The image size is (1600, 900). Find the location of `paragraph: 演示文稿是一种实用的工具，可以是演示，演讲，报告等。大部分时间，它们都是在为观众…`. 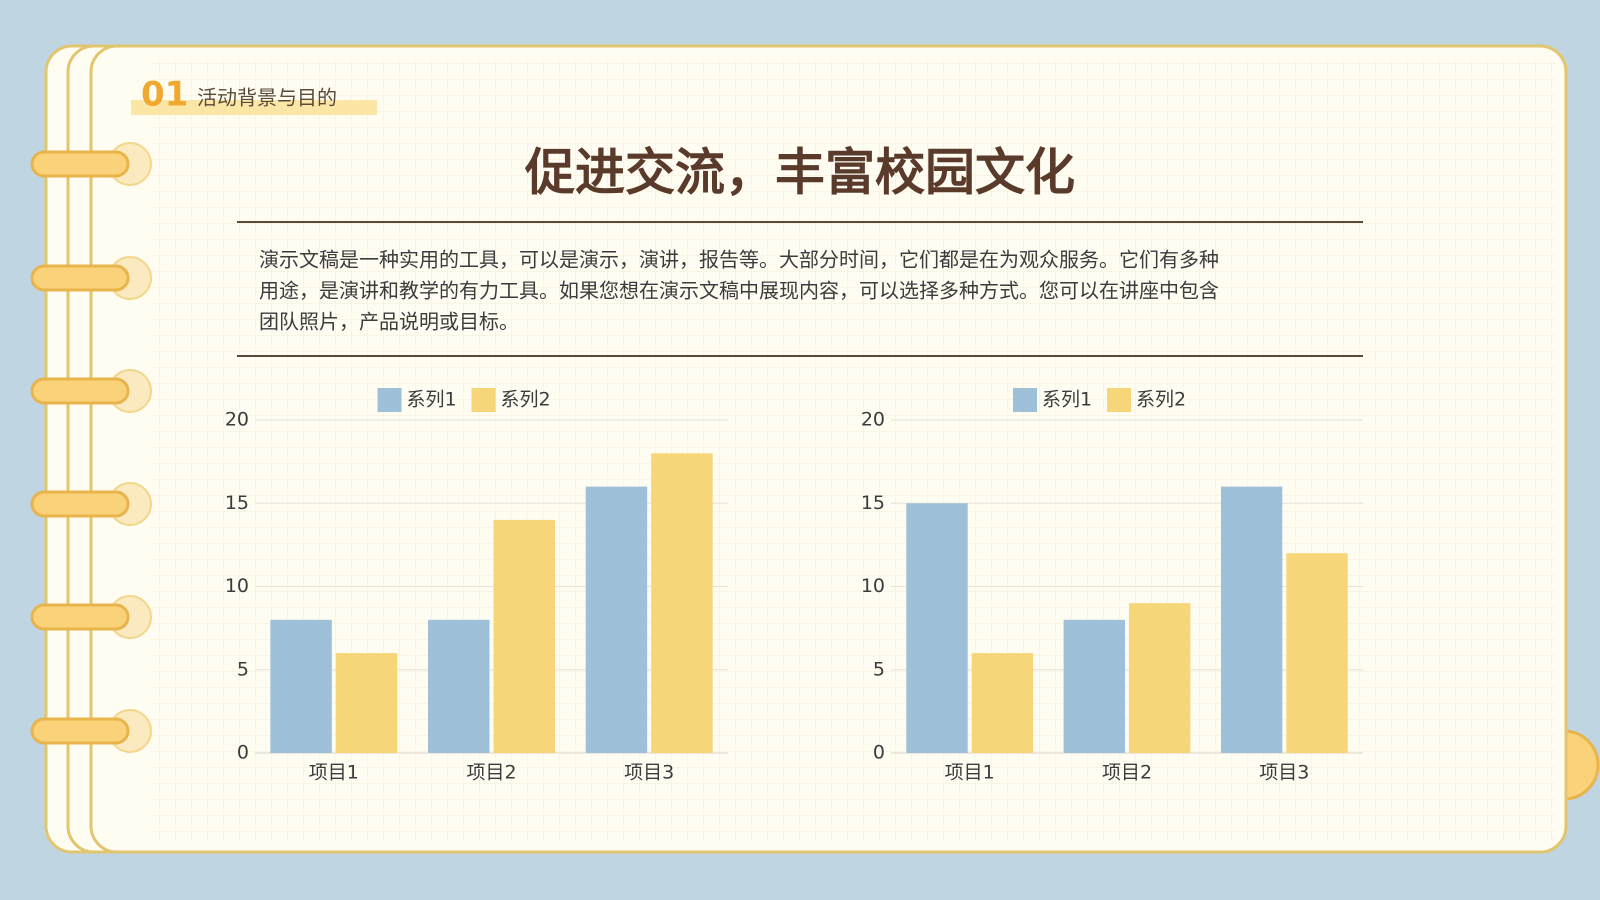

paragraph: 演示文稿是一种实用的工具，可以是演示，演讲，报告等。大部分时间，它们都是在为观众… is located at coordinates (739, 291).